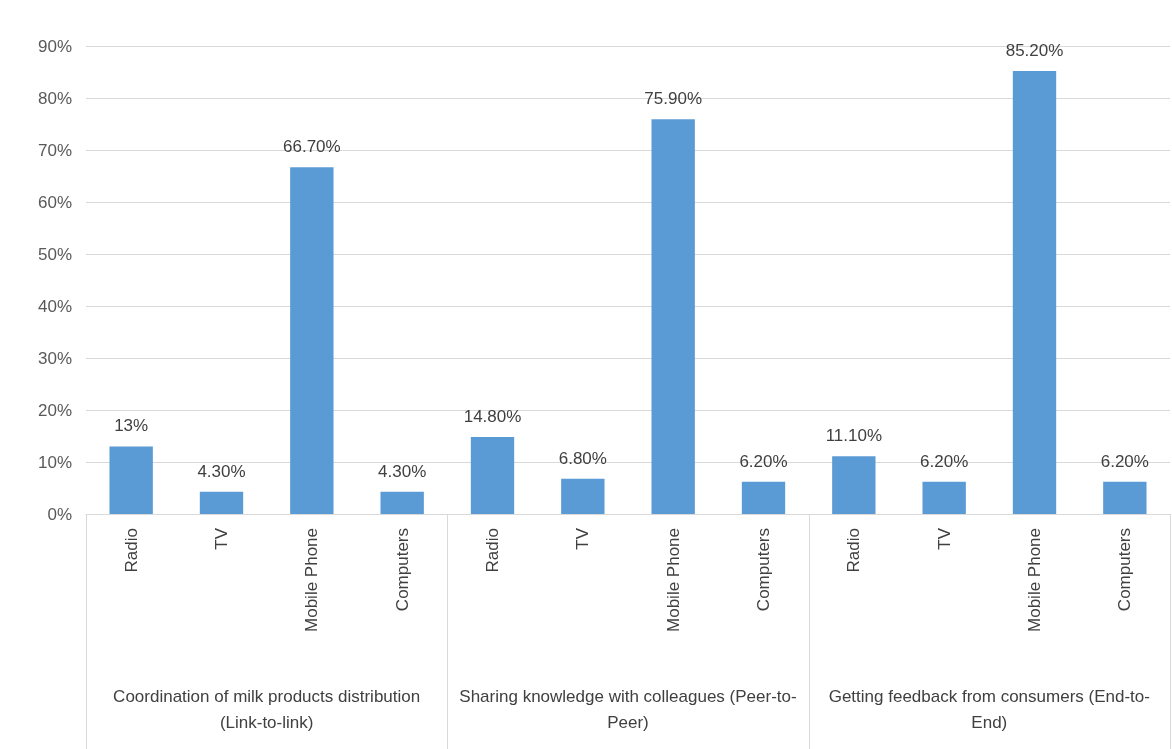  I want to click on data-label: 85.20%, so click(1034, 50).